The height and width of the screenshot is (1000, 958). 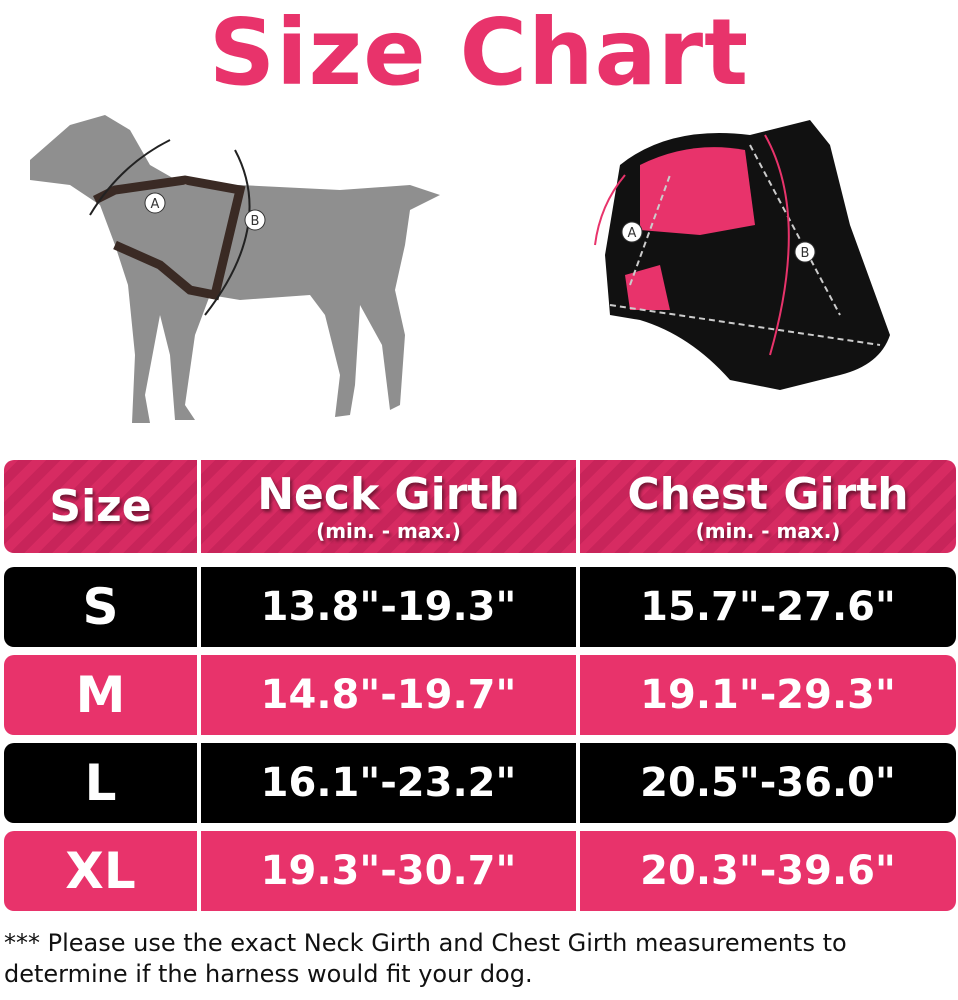 I want to click on header-size-label: Size, so click(x=100, y=506).